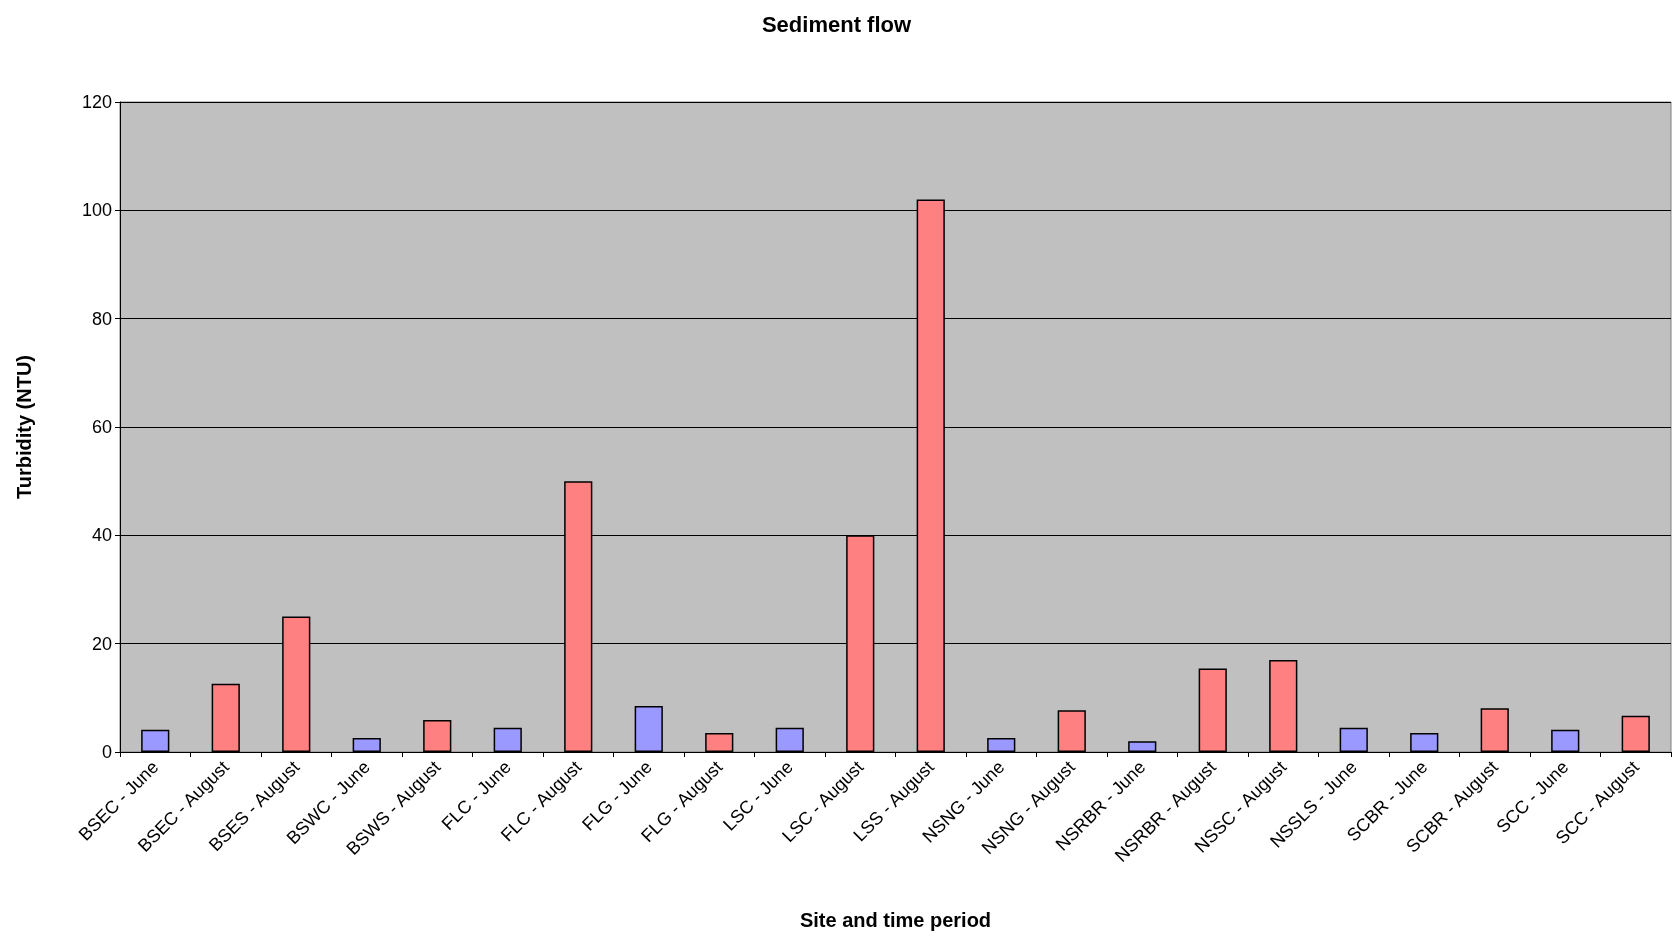 This screenshot has height=940, width=1673. What do you see at coordinates (101, 643) in the screenshot?
I see `y-tick-label: 20` at bounding box center [101, 643].